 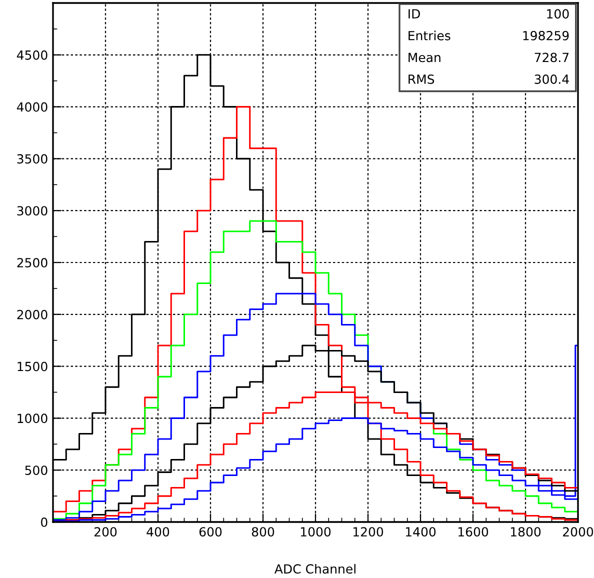 I want to click on x-axis-title: ADC Channel, so click(x=315, y=569).